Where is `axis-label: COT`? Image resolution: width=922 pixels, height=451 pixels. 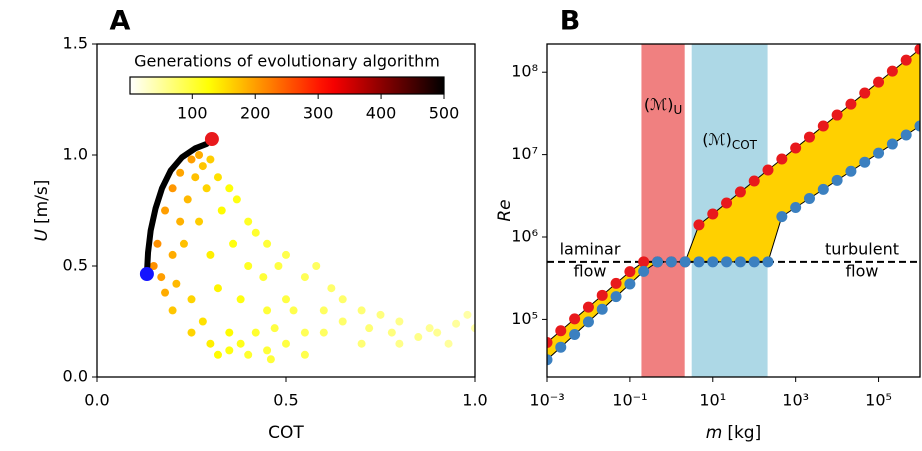 axis-label: COT is located at coordinates (286, 433).